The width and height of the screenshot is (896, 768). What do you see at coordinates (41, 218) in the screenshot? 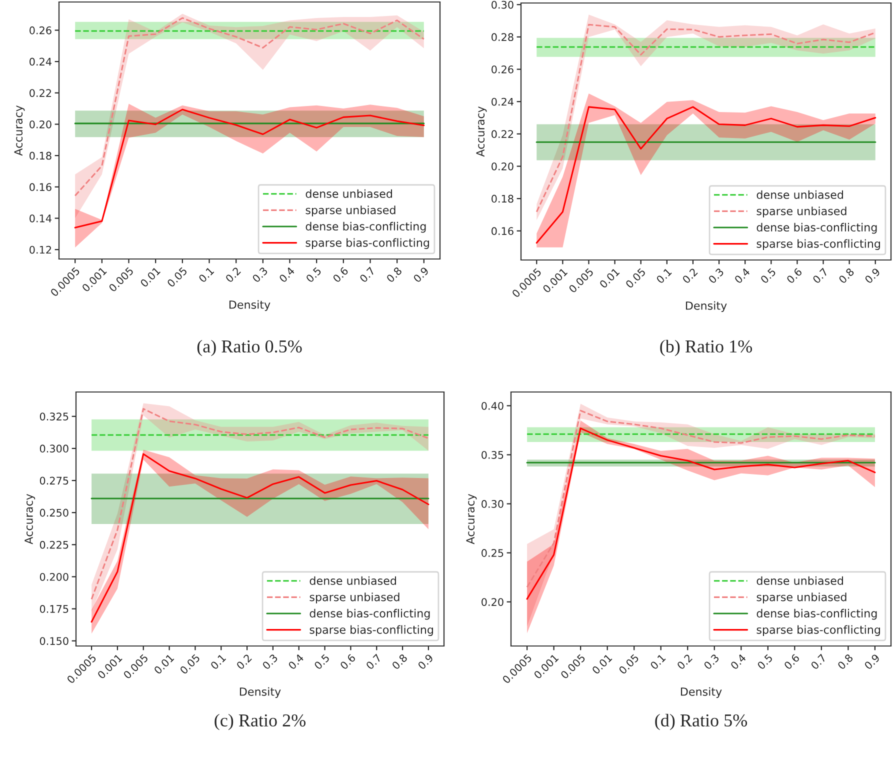
I see `y-tick-label: 0.14` at bounding box center [41, 218].